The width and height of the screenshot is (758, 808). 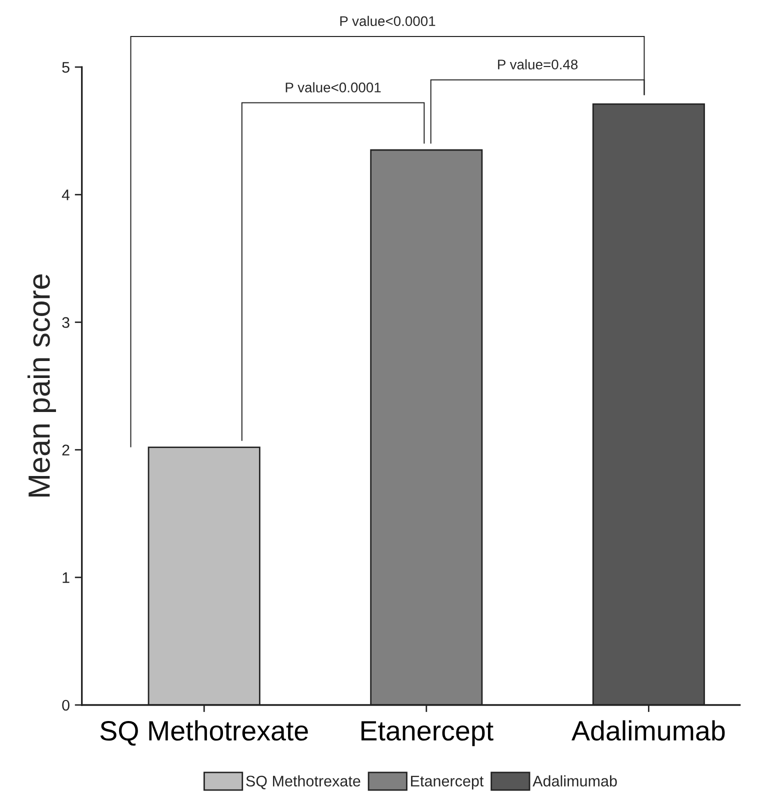 What do you see at coordinates (388, 21) in the screenshot?
I see `text: P value<0.0001` at bounding box center [388, 21].